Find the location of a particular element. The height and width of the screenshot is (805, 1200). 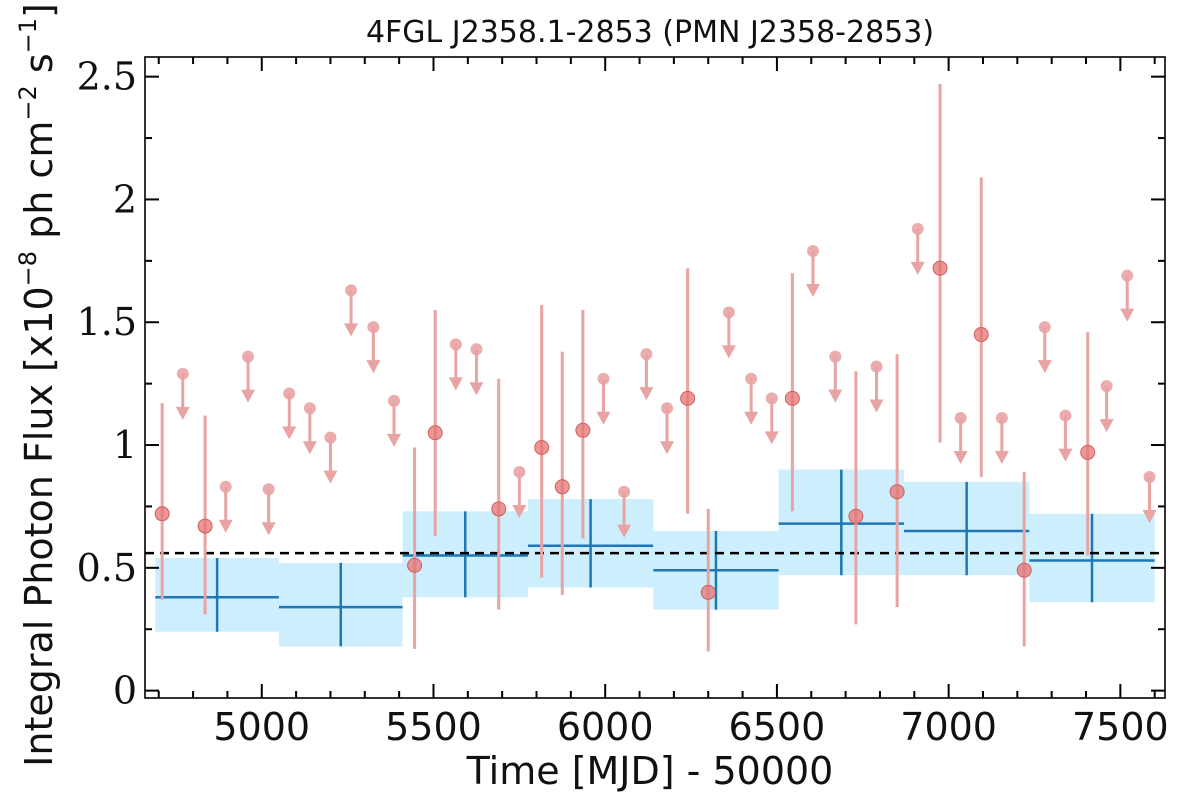

chart-title: 4FGL J2358.1-2853 (PMN J2358-2853) is located at coordinates (650, 32).